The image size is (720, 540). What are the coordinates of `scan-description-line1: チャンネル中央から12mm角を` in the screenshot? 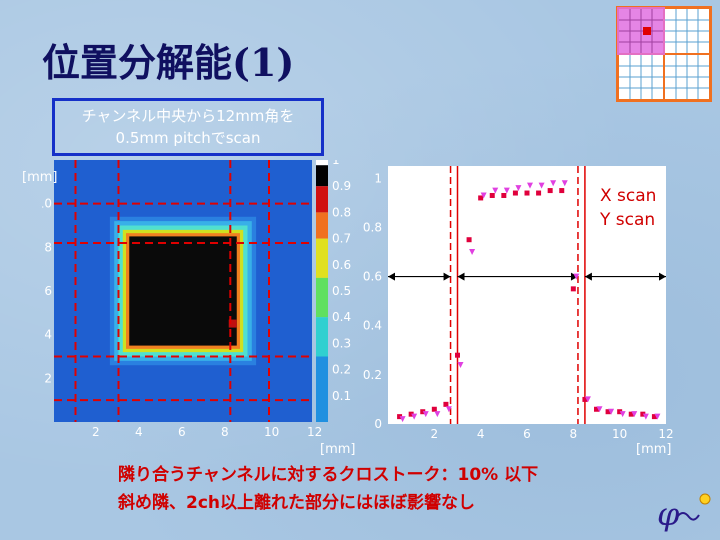 It's located at (188, 116).